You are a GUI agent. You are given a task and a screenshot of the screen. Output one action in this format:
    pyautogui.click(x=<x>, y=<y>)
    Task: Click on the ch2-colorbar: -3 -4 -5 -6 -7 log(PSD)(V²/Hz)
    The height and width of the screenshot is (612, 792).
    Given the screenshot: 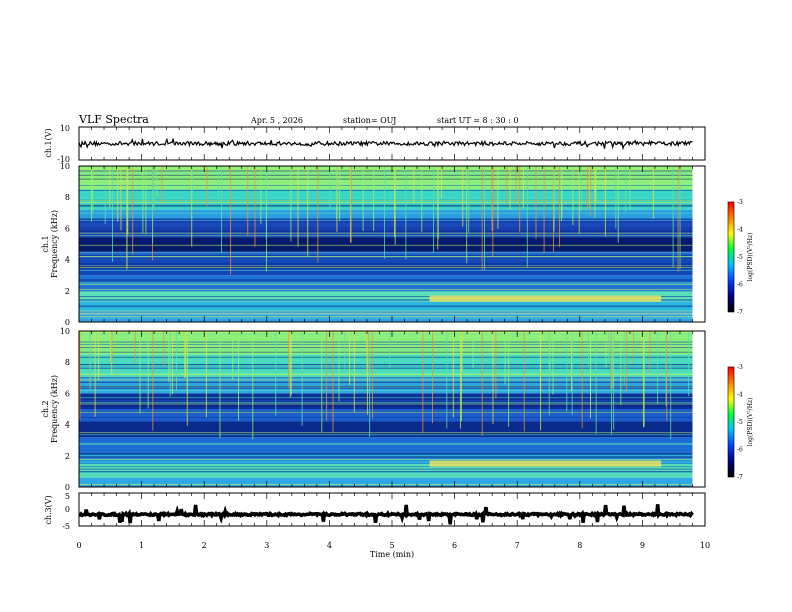 What is the action you would take?
    pyautogui.click(x=740, y=422)
    